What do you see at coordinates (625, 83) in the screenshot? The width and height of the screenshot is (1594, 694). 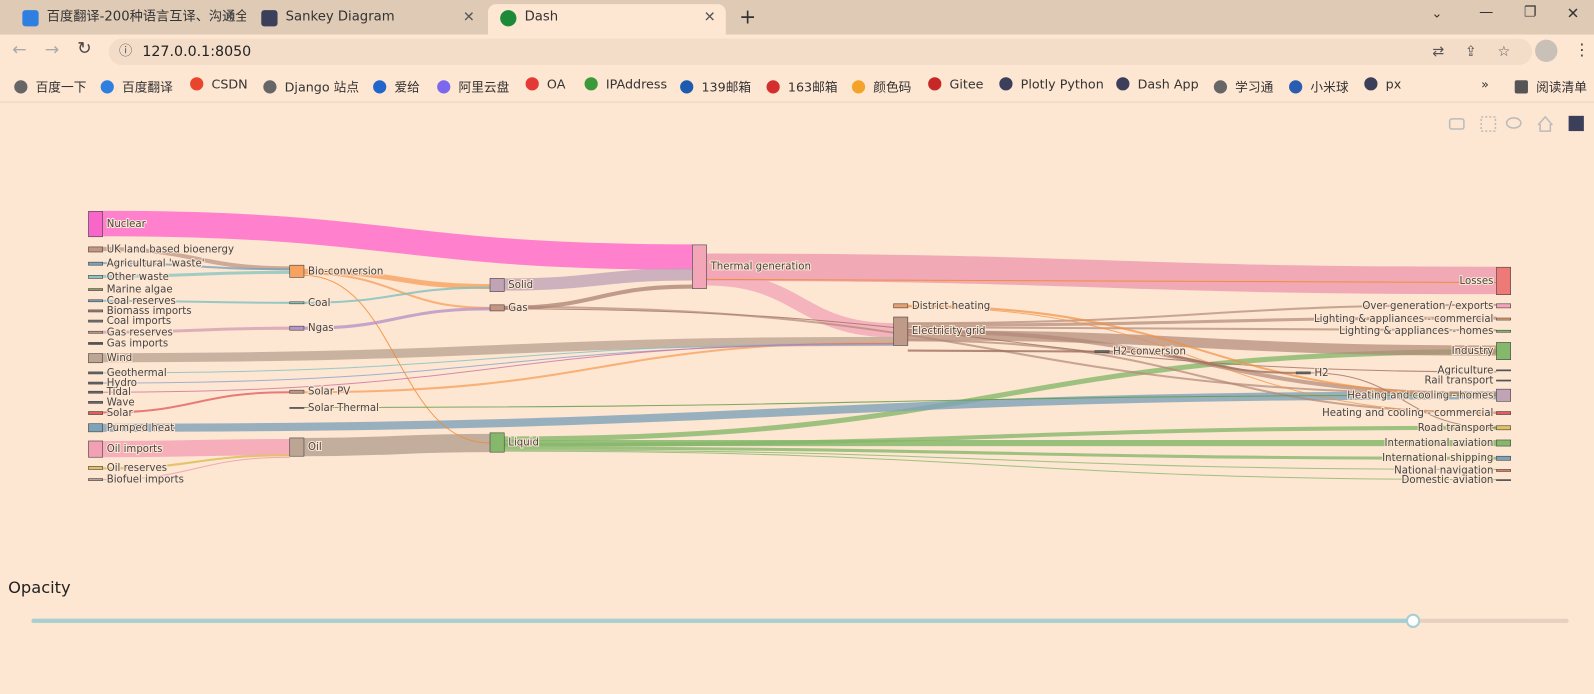 I see `bookmark: IPAddress` at bounding box center [625, 83].